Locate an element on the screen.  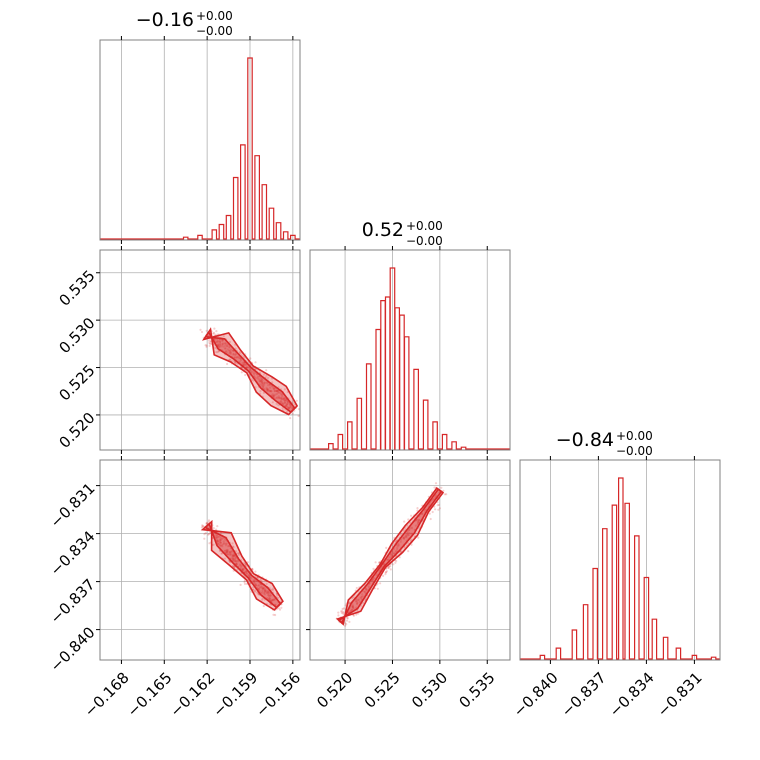
param-title-plus-1: +0.00 is located at coordinates (424, 226).